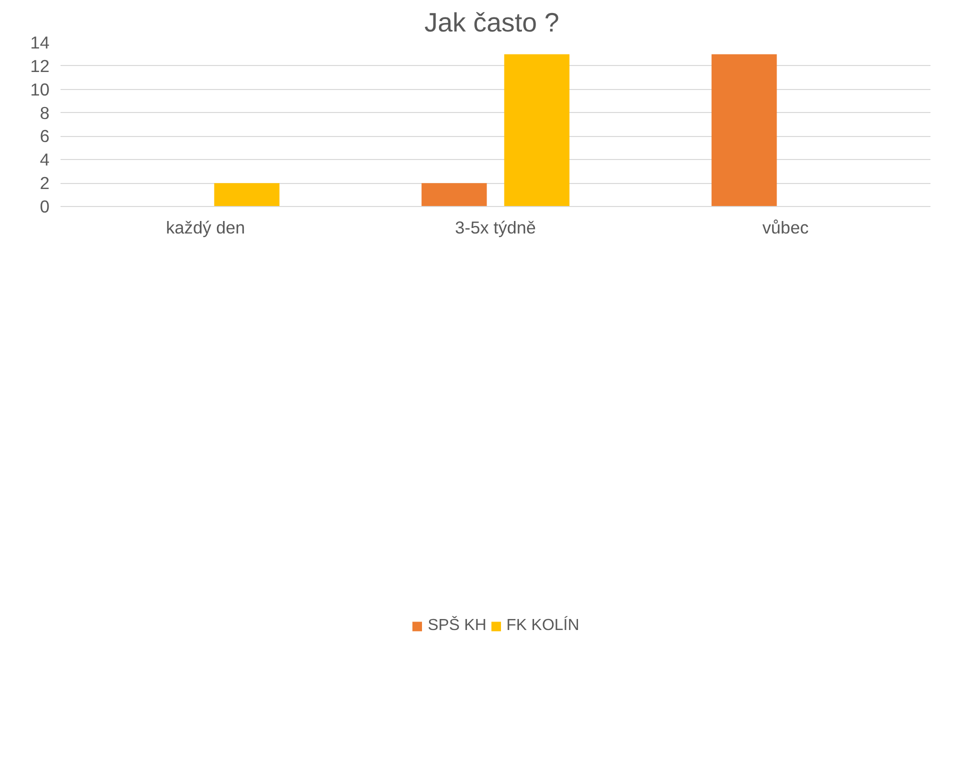 The image size is (957, 769). What do you see at coordinates (785, 228) in the screenshot?
I see `x-tick-label: vůbec` at bounding box center [785, 228].